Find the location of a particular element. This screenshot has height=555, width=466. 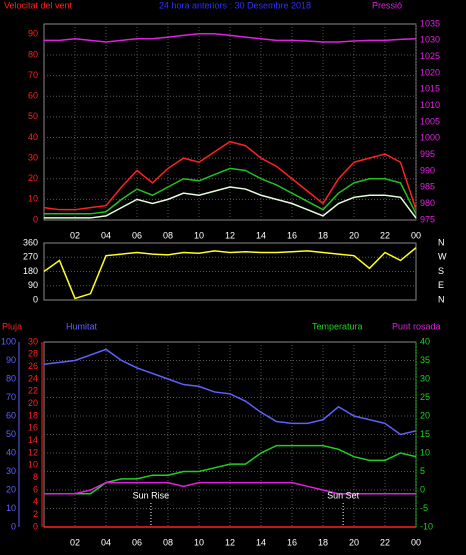

y3-tick-label: 14 is located at coordinates (33, 440).